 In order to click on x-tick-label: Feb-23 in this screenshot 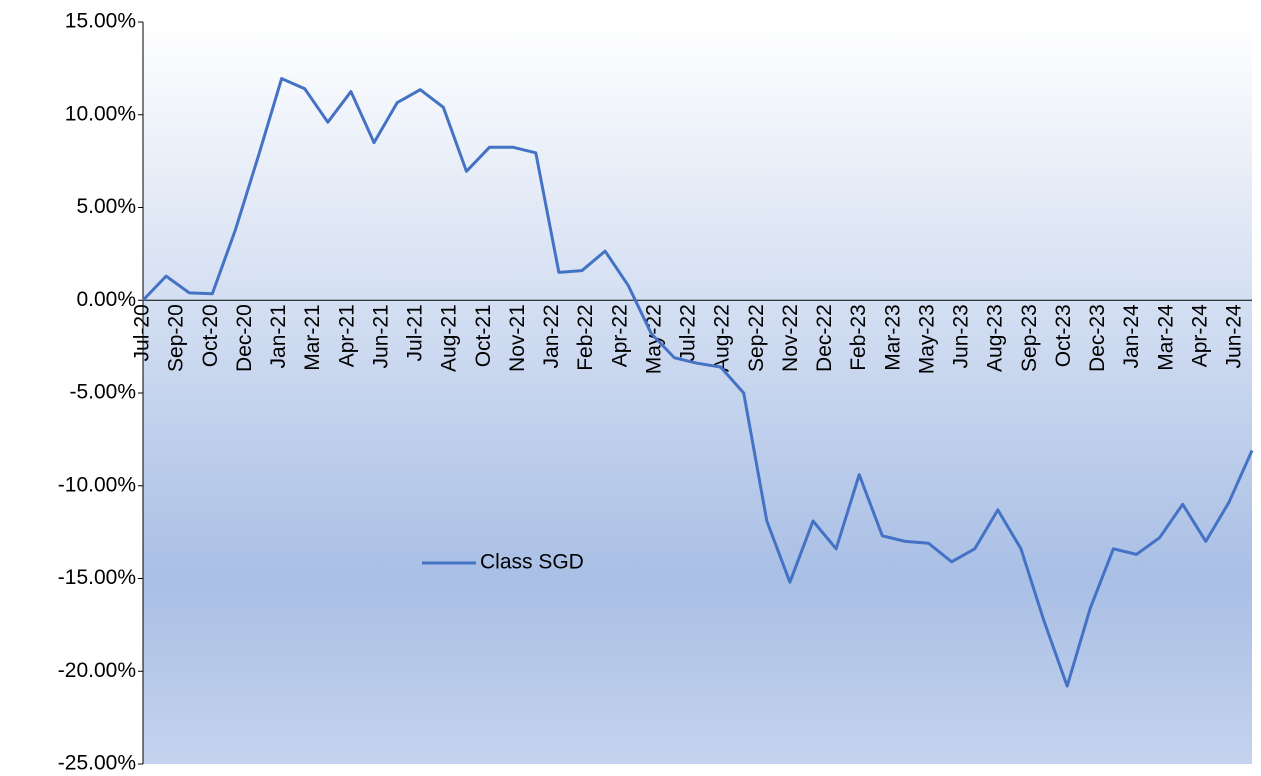, I will do `click(858, 337)`.